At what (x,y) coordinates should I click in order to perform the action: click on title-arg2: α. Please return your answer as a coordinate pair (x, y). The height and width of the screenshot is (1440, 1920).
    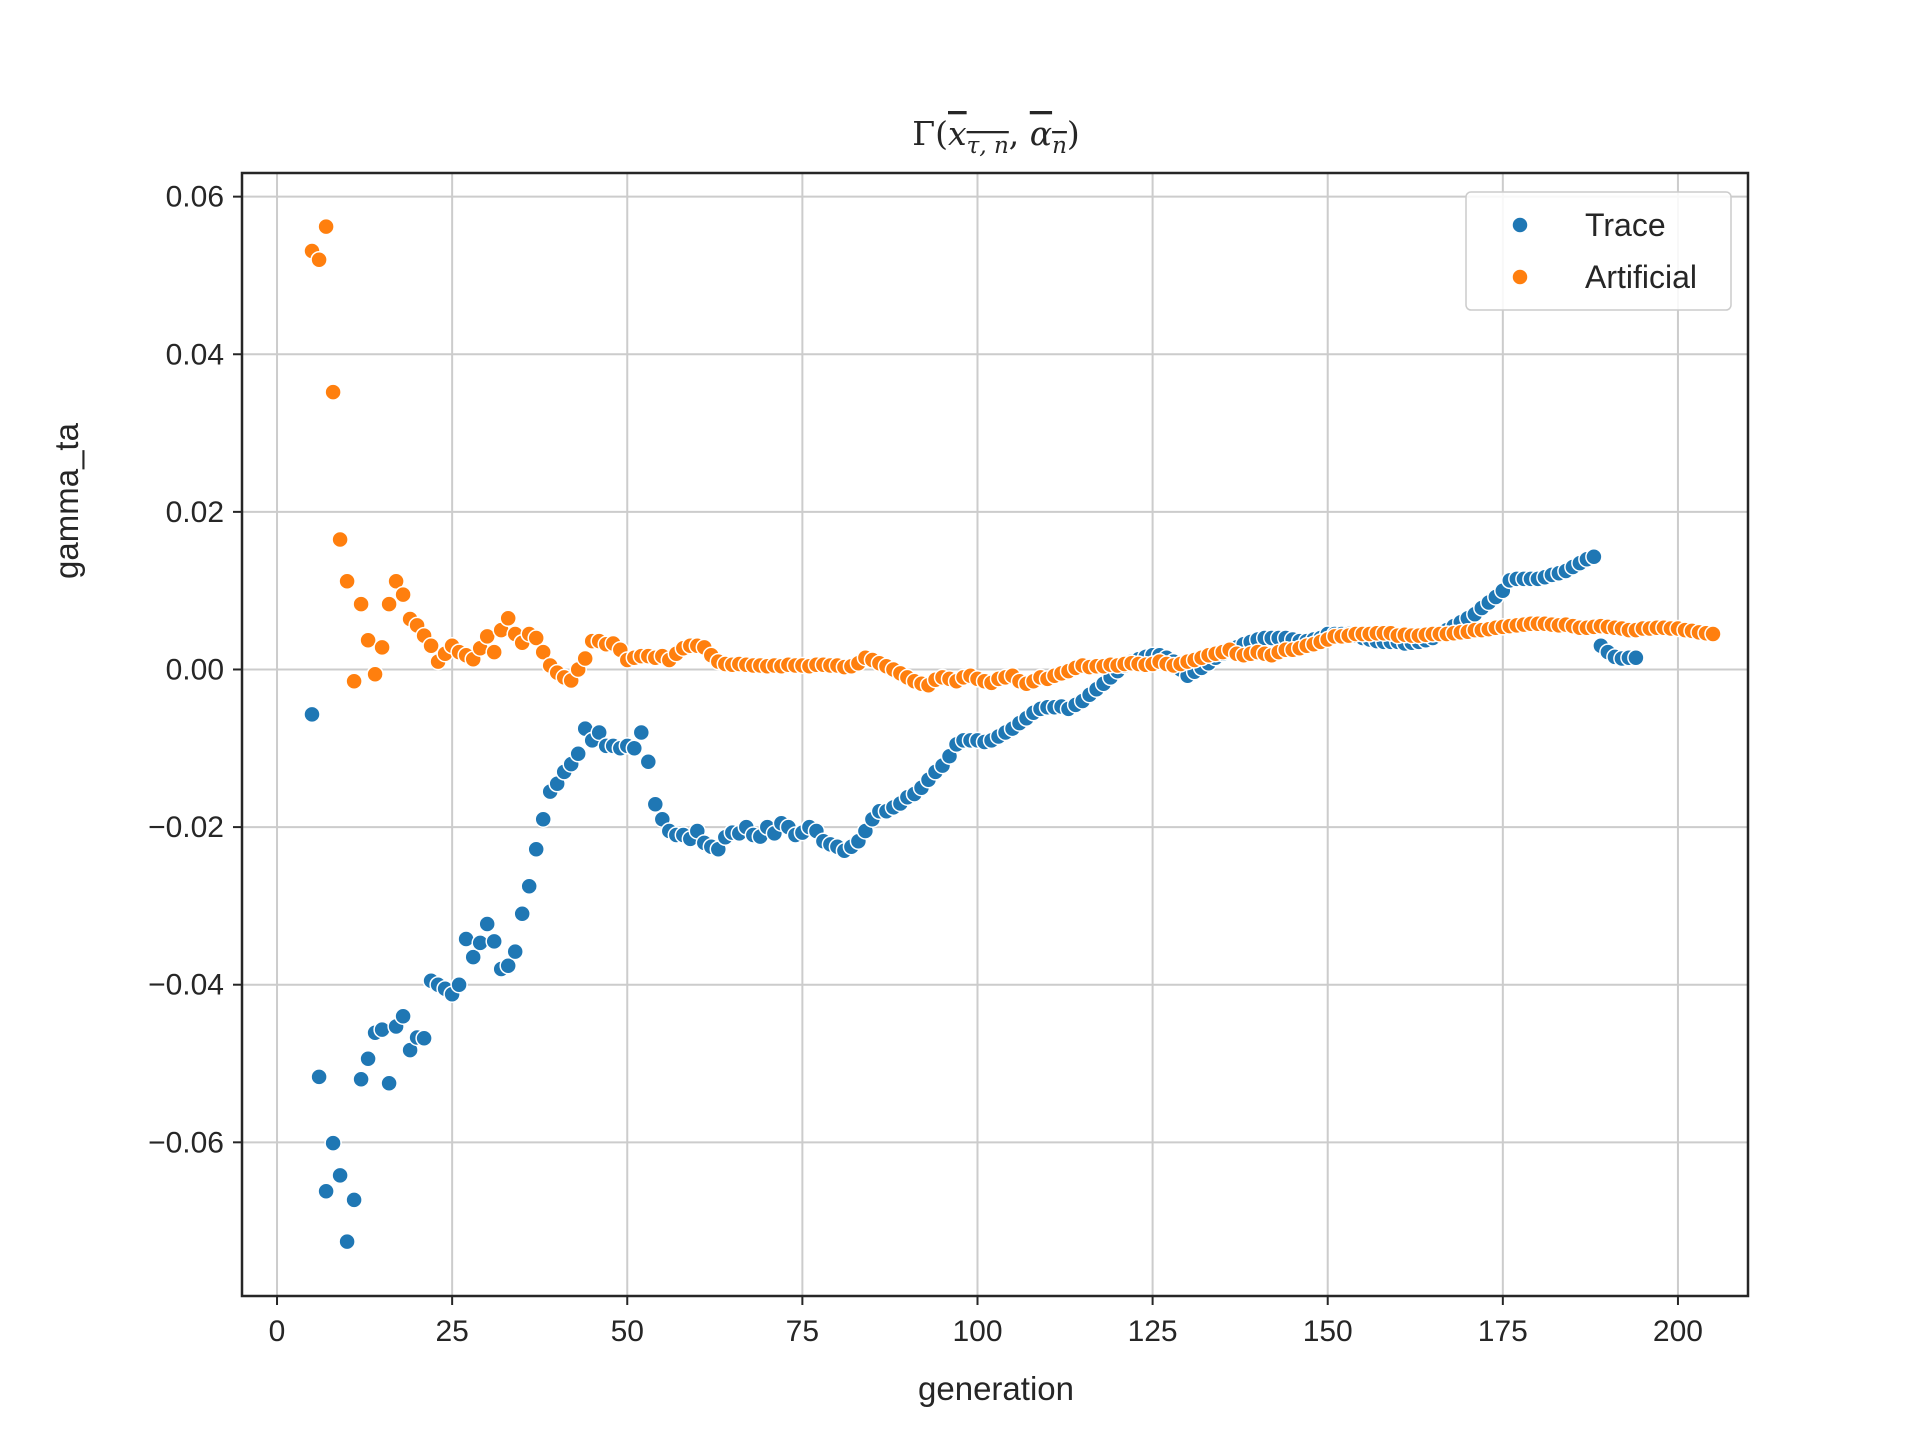
    Looking at the image, I should click on (1041, 133).